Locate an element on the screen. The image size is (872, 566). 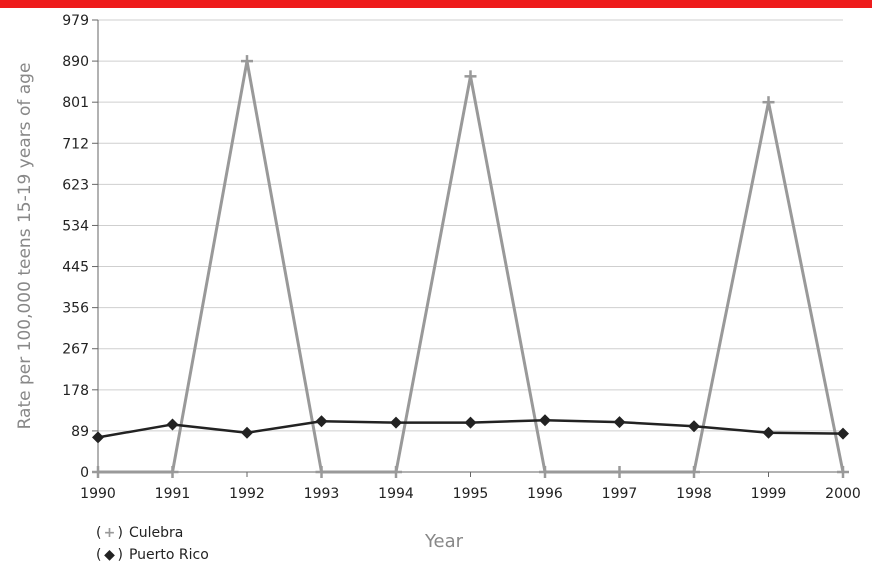
x-tick-label: 1995 is located at coordinates (471, 494).